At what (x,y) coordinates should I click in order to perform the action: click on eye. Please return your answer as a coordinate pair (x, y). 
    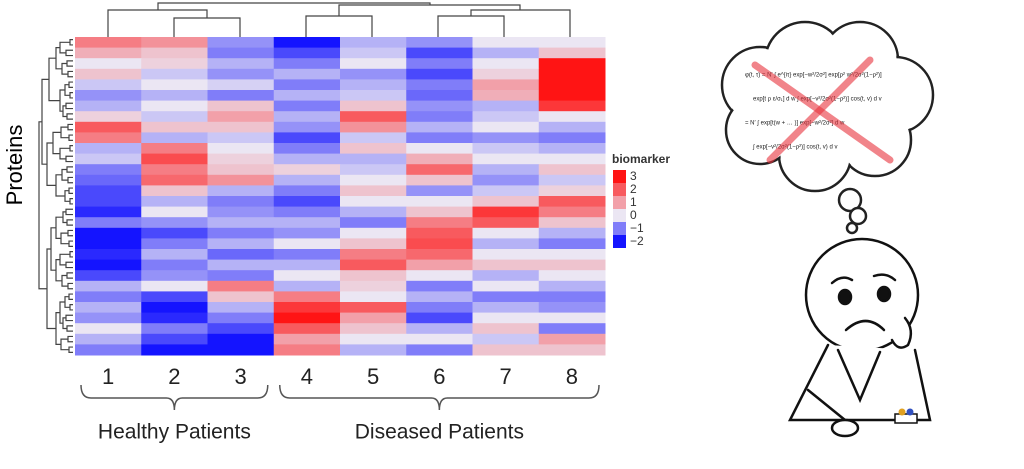
    Looking at the image, I should click on (884, 294).